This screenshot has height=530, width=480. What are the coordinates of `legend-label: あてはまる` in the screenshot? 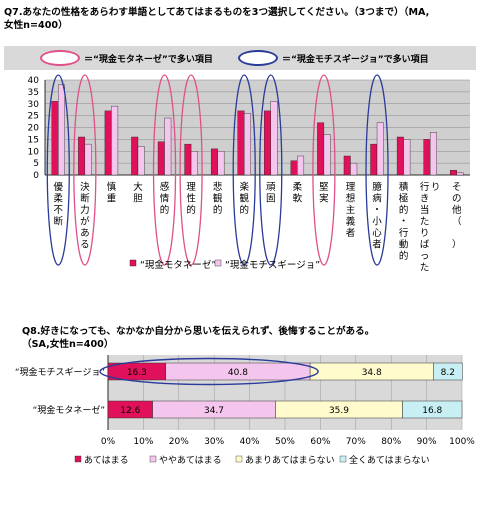 It's located at (106, 460).